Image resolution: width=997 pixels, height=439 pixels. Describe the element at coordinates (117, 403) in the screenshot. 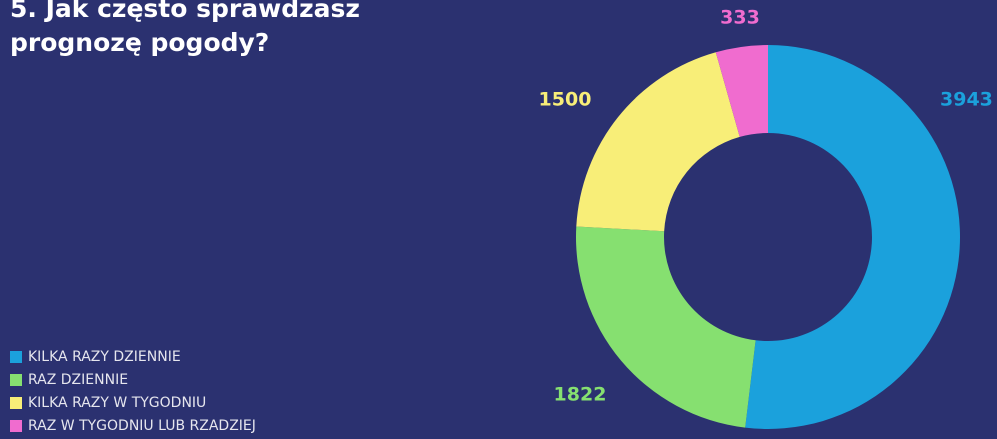

I see `legend-label: KILKA RAZY W TYGODNIU` at that location.